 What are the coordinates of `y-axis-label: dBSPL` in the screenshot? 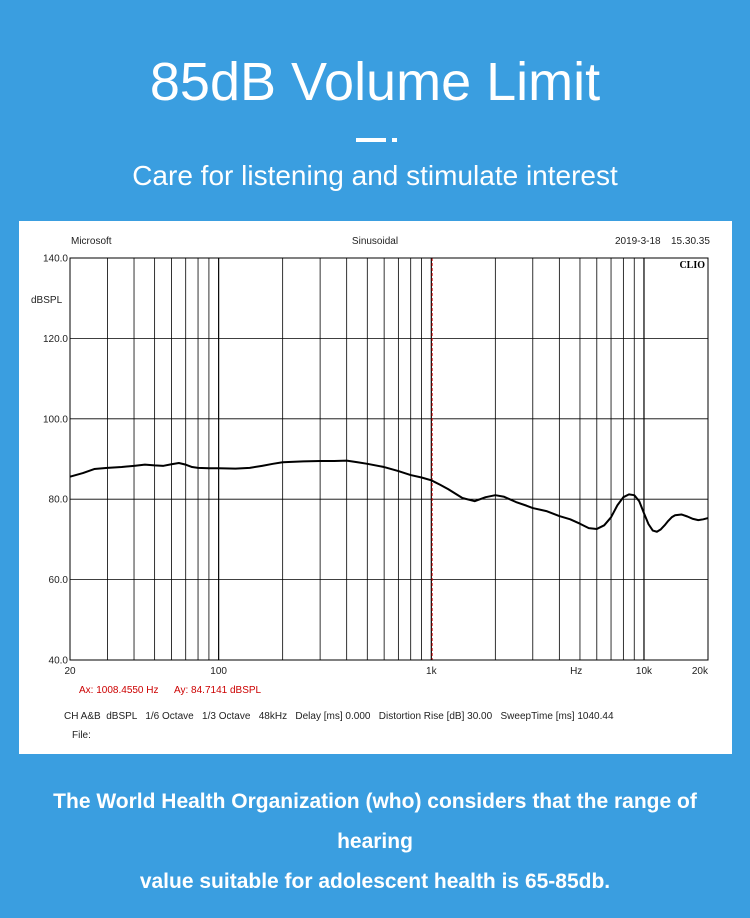 It's located at (47, 300).